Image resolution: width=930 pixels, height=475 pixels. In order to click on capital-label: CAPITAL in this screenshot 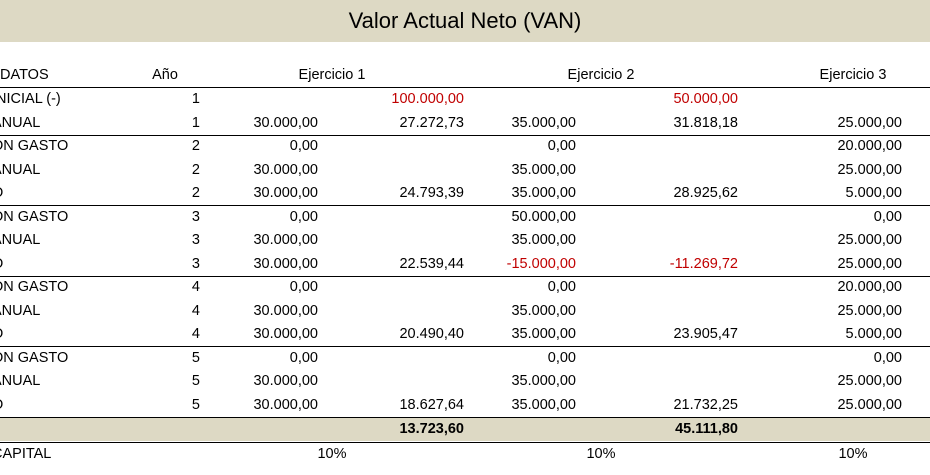, I will do `click(26, 453)`.